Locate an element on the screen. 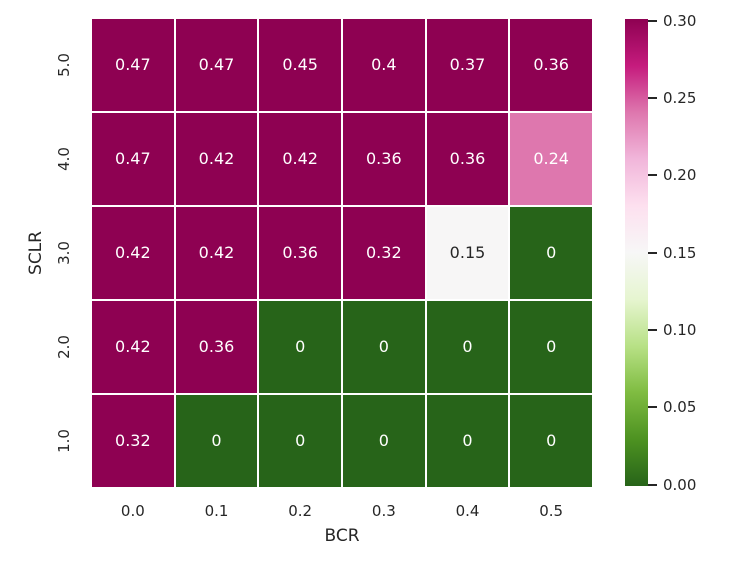 The image size is (736, 571). cell-value: 0.4 is located at coordinates (384, 64).